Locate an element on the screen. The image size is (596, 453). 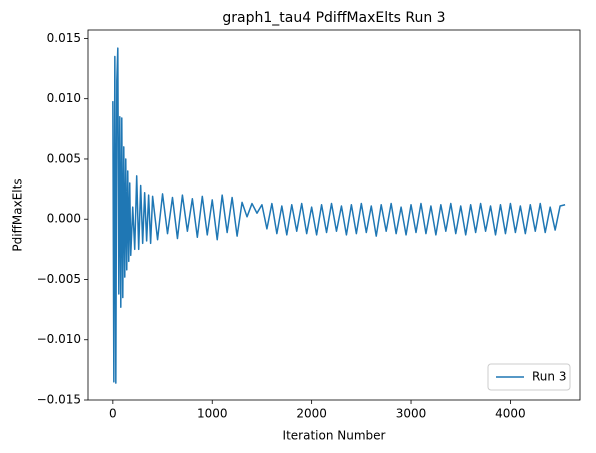
legend-label: Run 3 is located at coordinates (549, 377).